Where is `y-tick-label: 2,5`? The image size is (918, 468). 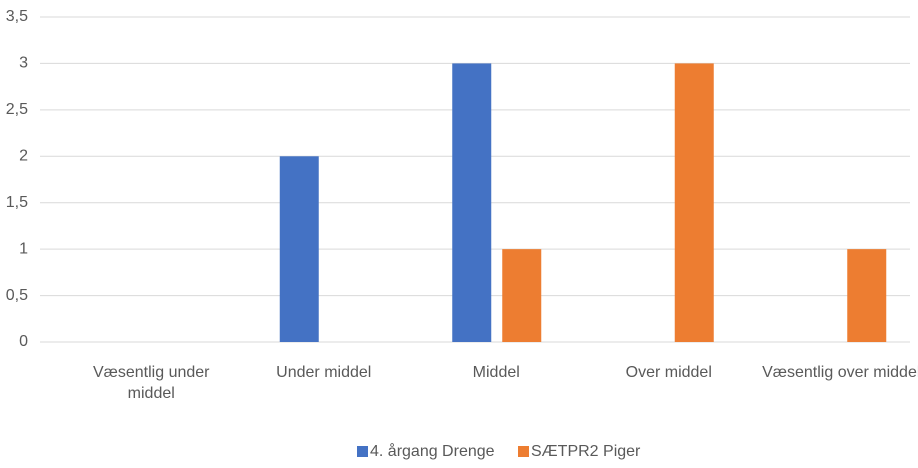
y-tick-label: 2,5 is located at coordinates (17, 109).